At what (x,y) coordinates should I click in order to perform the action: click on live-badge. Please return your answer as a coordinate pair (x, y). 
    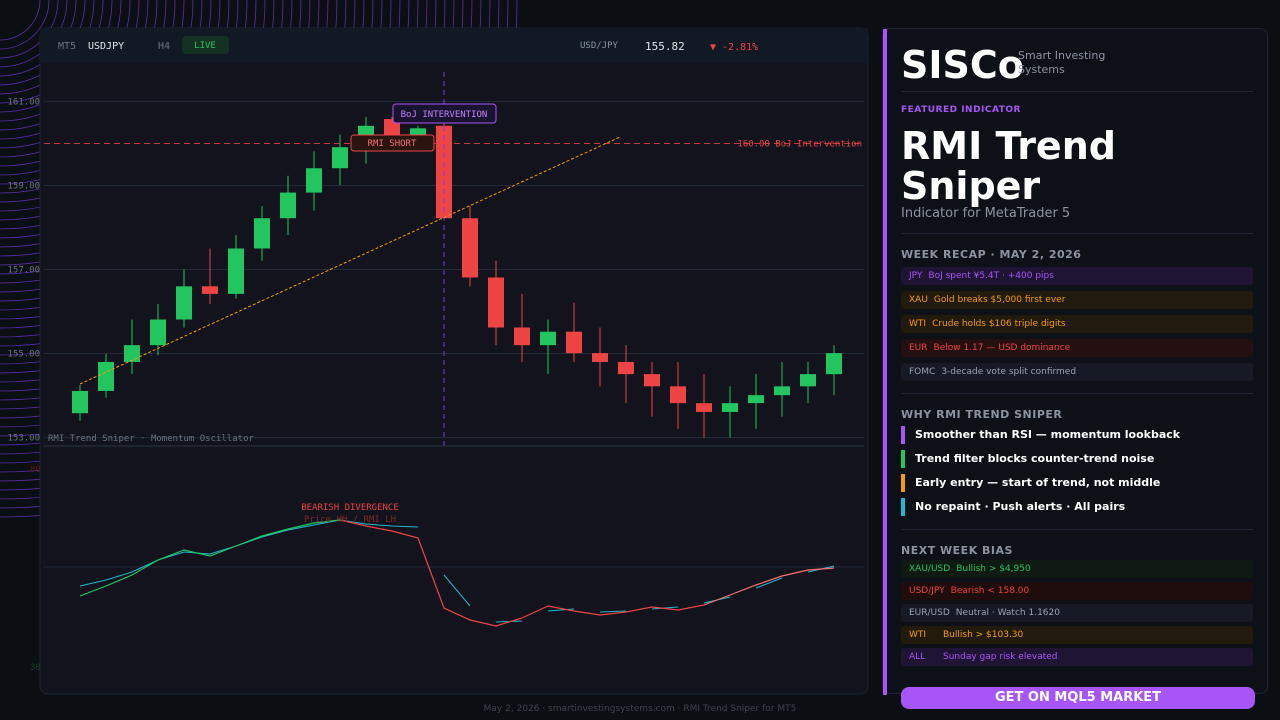
    Looking at the image, I should click on (205, 45).